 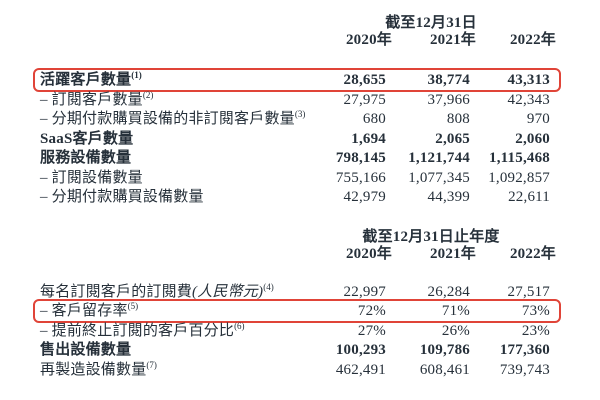 I want to click on row-value-2020: 462,491, so click(x=360, y=369).